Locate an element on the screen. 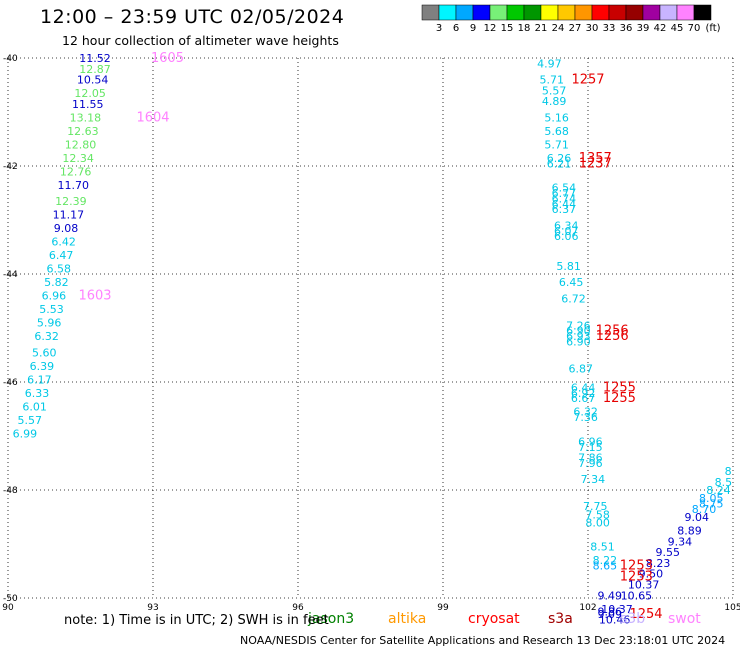  wave-height-label: 12.87 is located at coordinates (95, 69).